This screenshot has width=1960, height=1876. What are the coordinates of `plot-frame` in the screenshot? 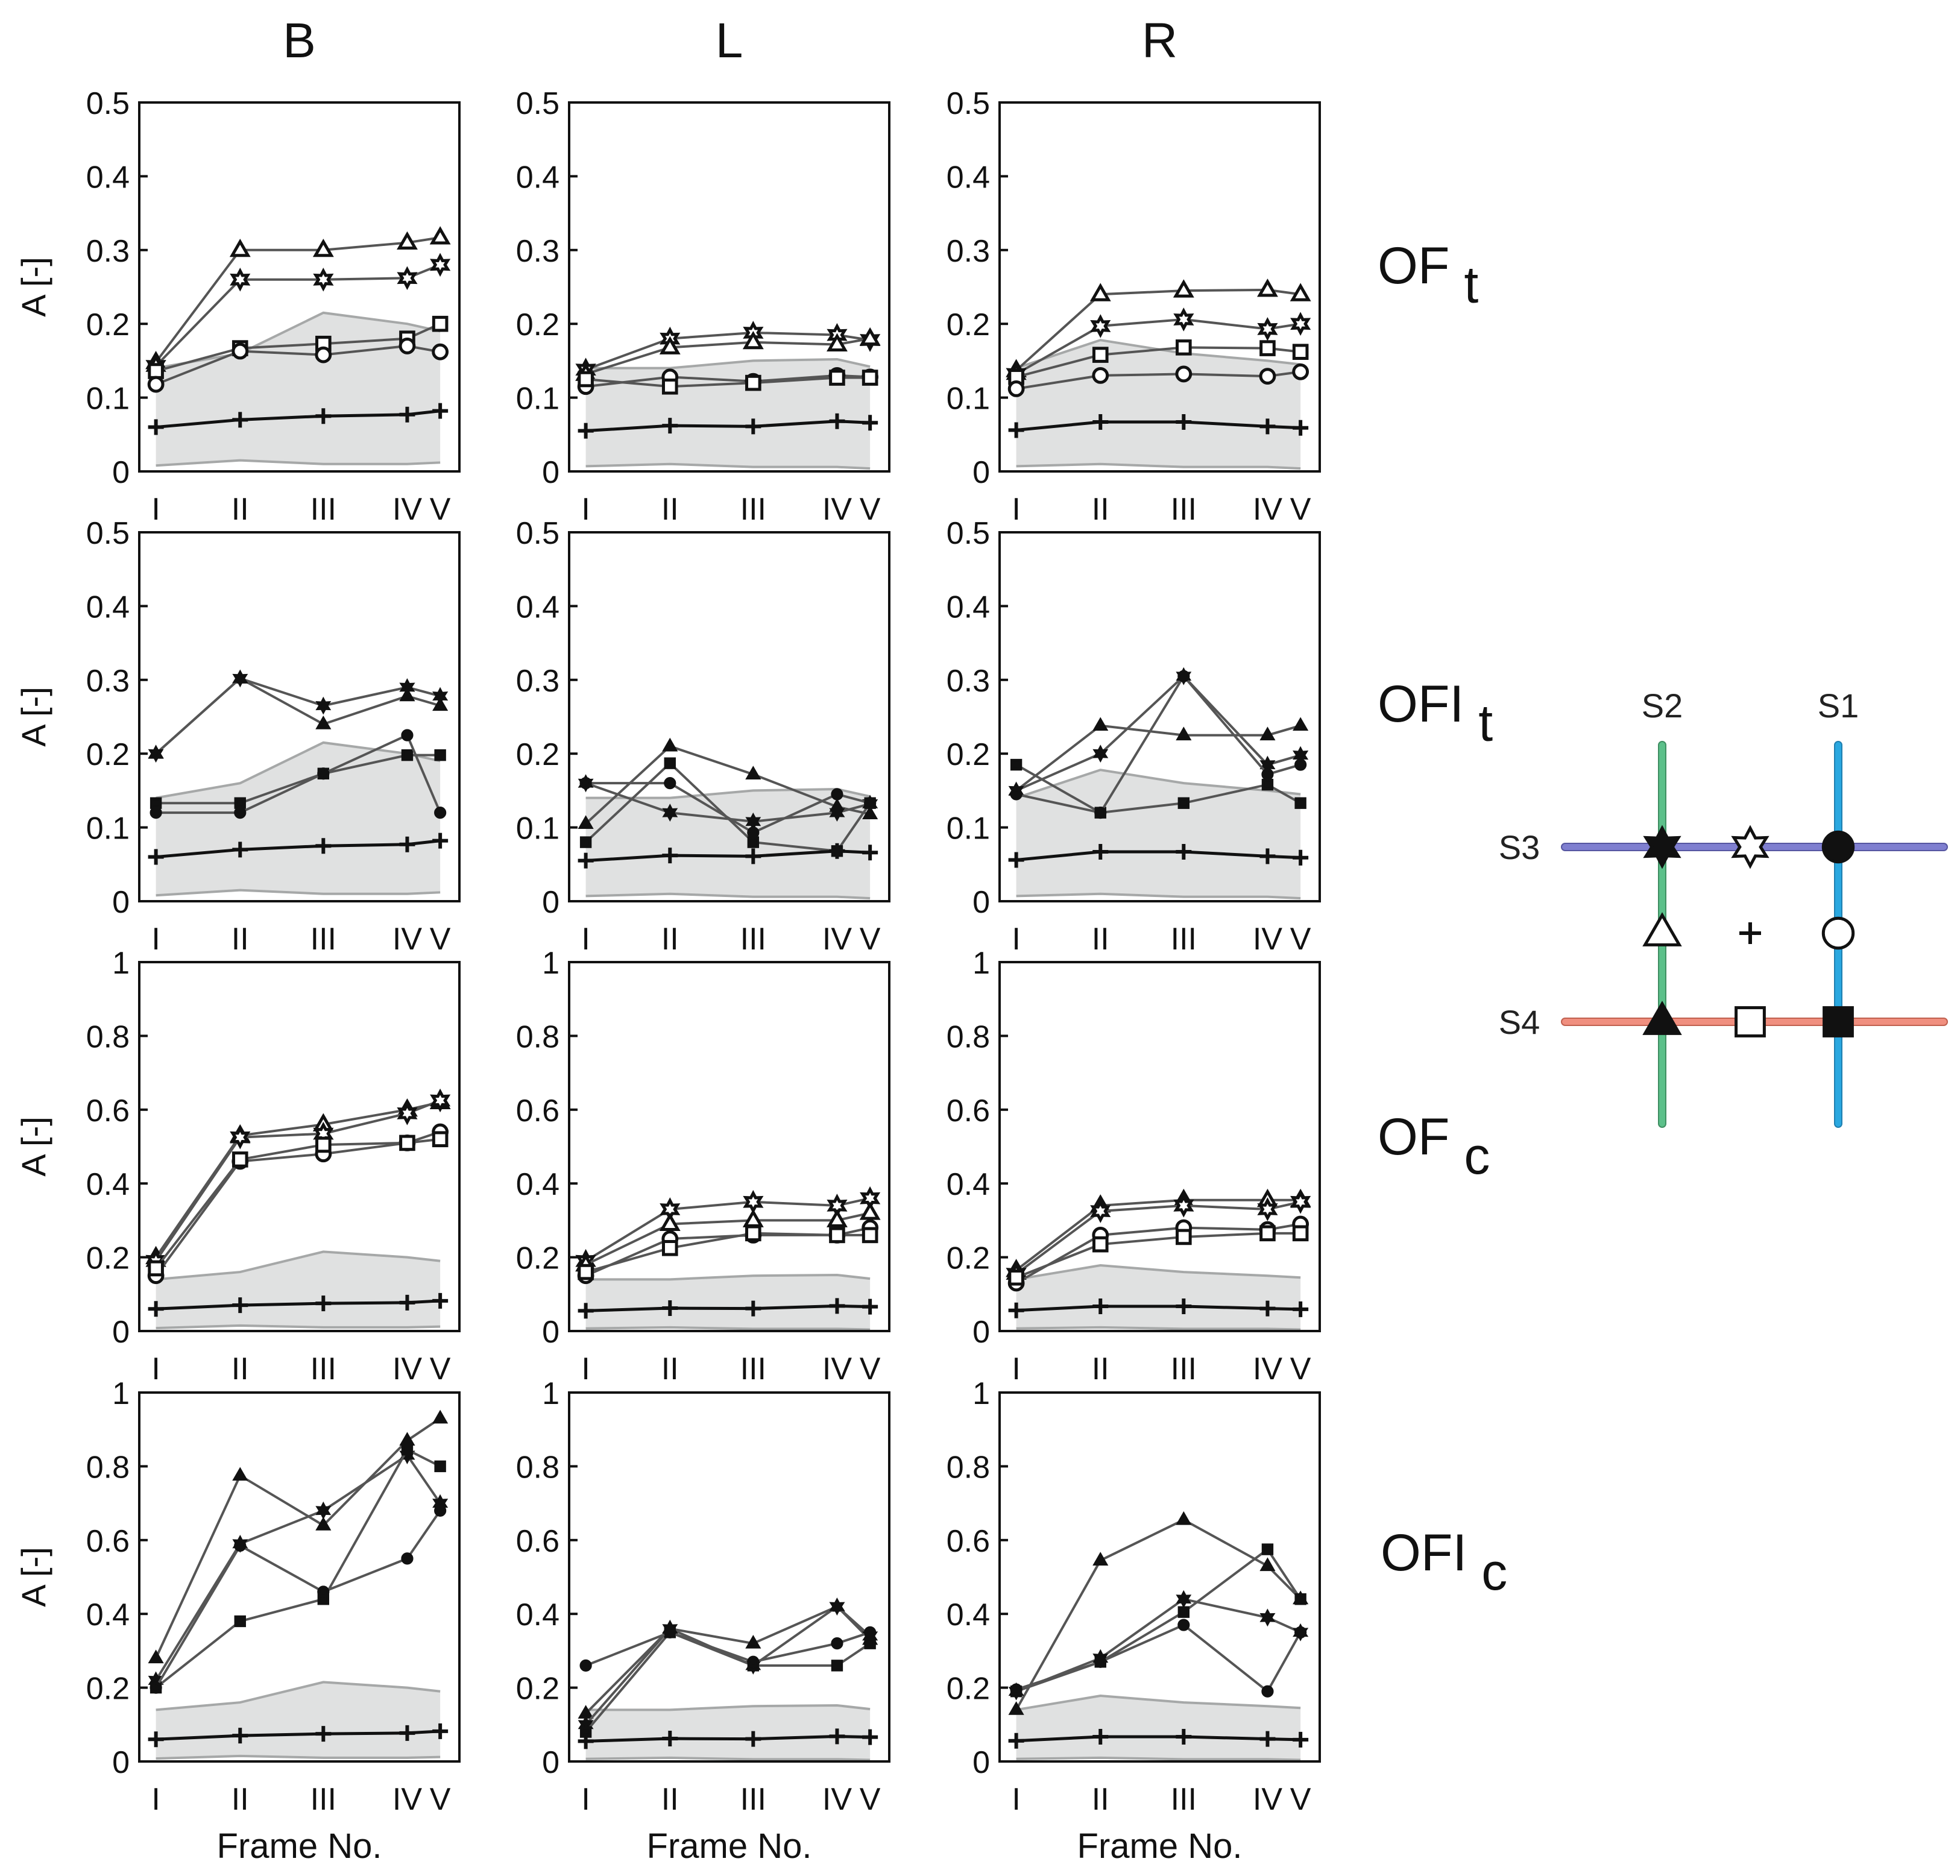 It's located at (300, 1577).